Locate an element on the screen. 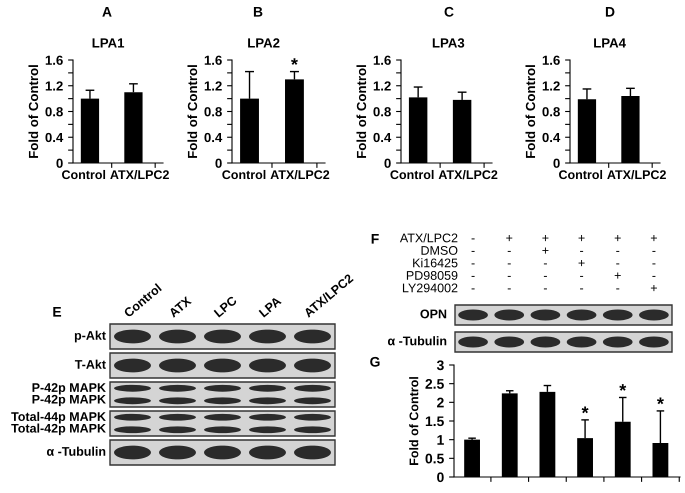 The width and height of the screenshot is (685, 493). category-label: T-Akt is located at coordinates (90, 364).